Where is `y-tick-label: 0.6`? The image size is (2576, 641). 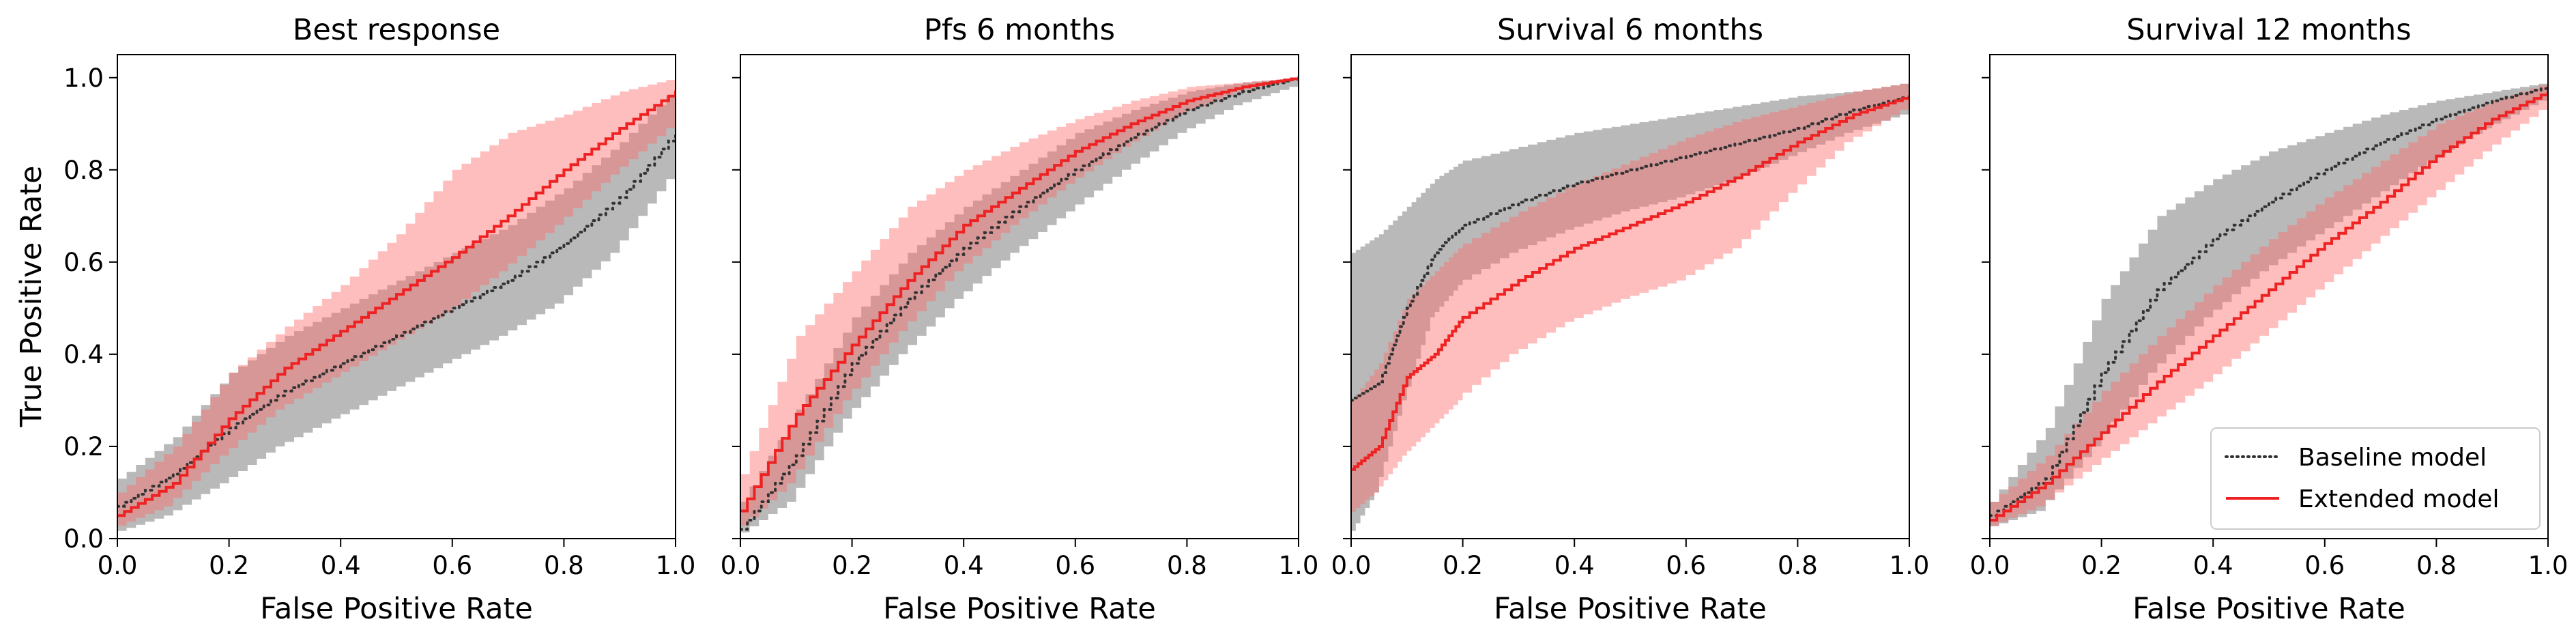 y-tick-label: 0.6 is located at coordinates (83, 262).